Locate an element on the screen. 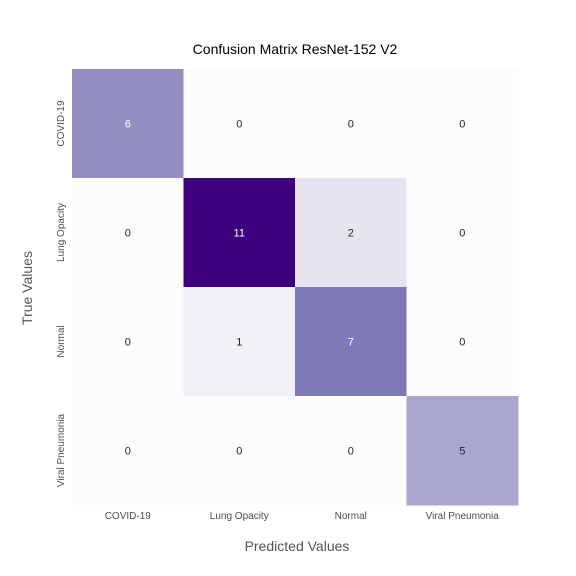 The height and width of the screenshot is (576, 576). cell-value-label: 7 is located at coordinates (351, 343).